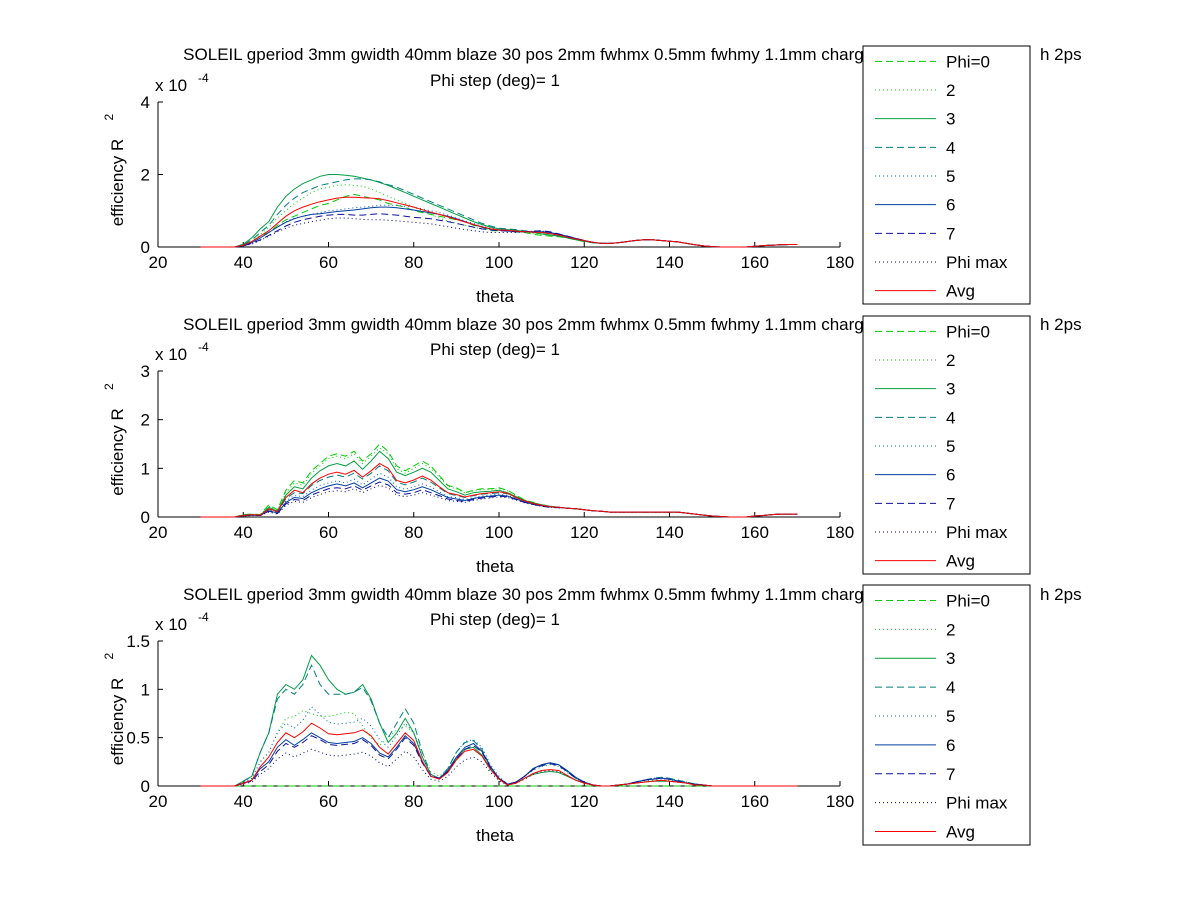 The width and height of the screenshot is (1200, 901). What do you see at coordinates (138, 738) in the screenshot?
I see `y-tick-label: 0.5` at bounding box center [138, 738].